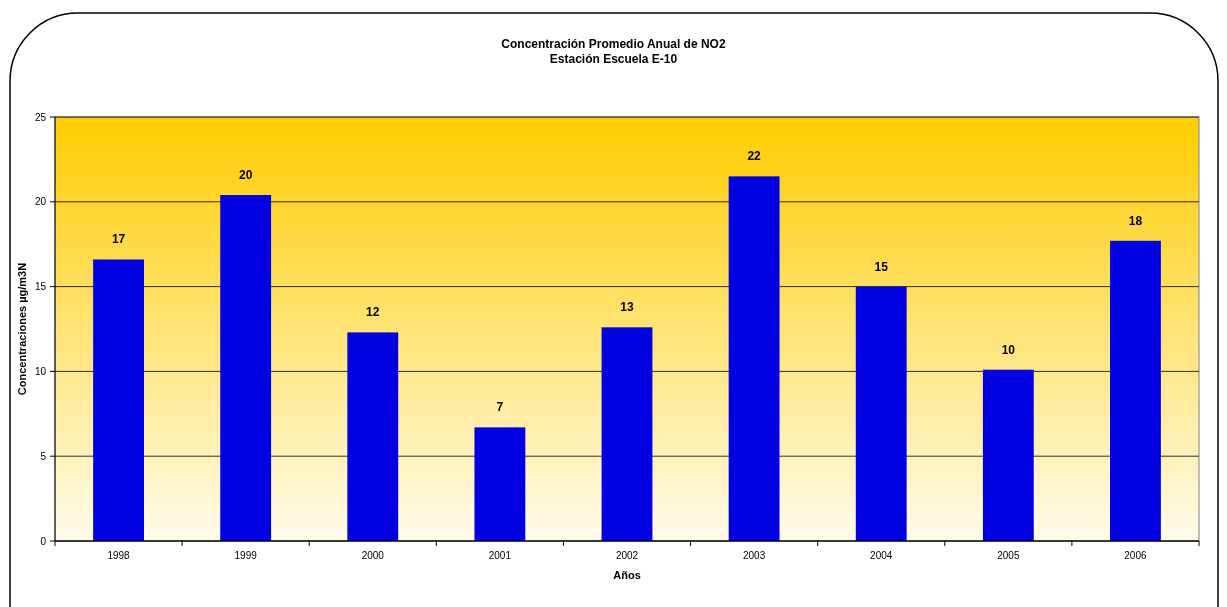  What do you see at coordinates (1135, 555) in the screenshot?
I see `x-tick-label: 2006` at bounding box center [1135, 555].